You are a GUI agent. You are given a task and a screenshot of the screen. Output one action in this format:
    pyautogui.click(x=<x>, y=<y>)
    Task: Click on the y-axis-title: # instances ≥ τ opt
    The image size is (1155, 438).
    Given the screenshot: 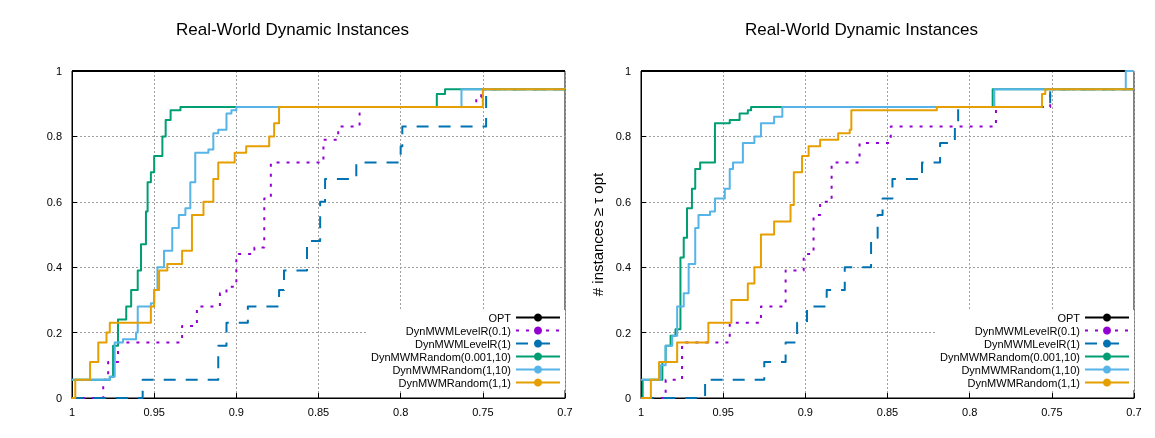 What is the action you would take?
    pyautogui.click(x=597, y=234)
    